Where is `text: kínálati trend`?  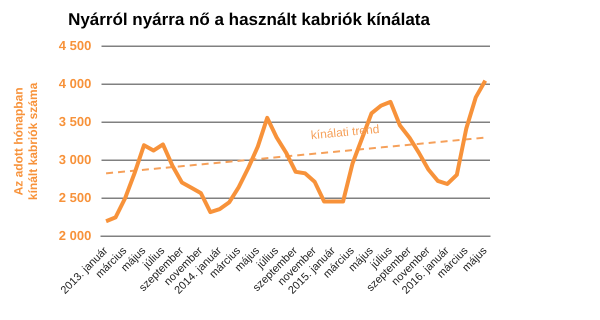
text: kínálati trend is located at coordinates (345, 132).